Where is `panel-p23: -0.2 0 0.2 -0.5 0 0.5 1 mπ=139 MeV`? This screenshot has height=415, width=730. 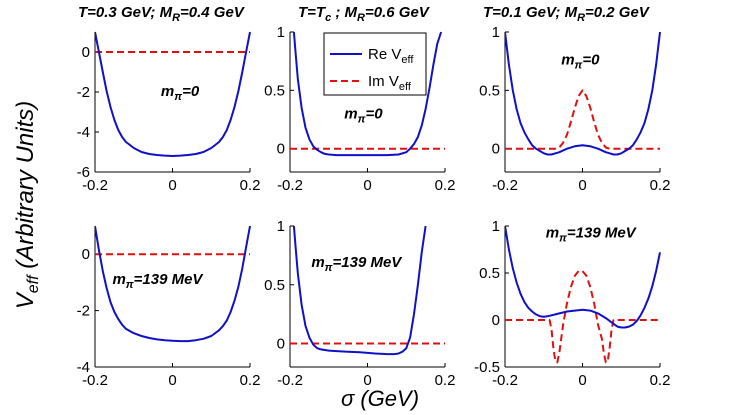
panel-p23: -0.2 0 0.2 -0.5 0 0.5 1 mπ=139 MeV is located at coordinates (572, 303).